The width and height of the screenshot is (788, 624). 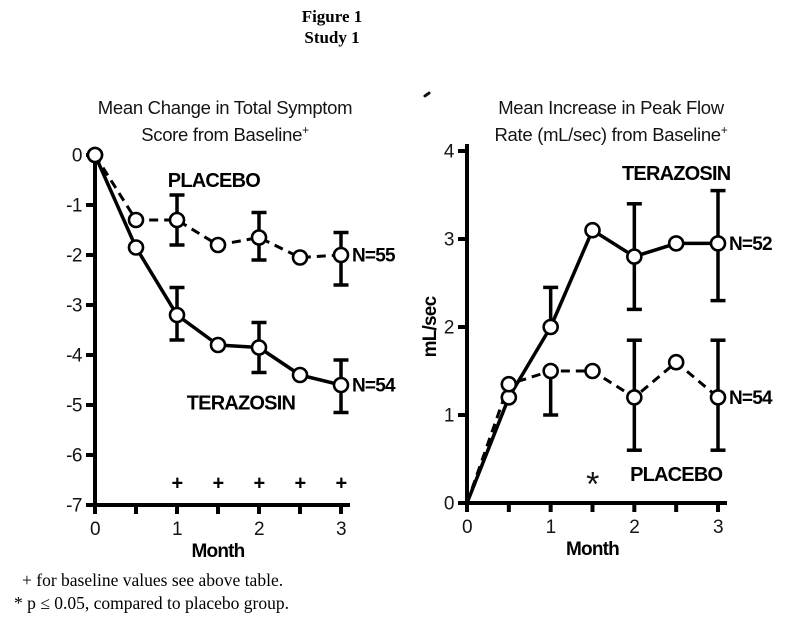 What do you see at coordinates (750, 244) in the screenshot?
I see `n-label-terazosin: N=52` at bounding box center [750, 244].